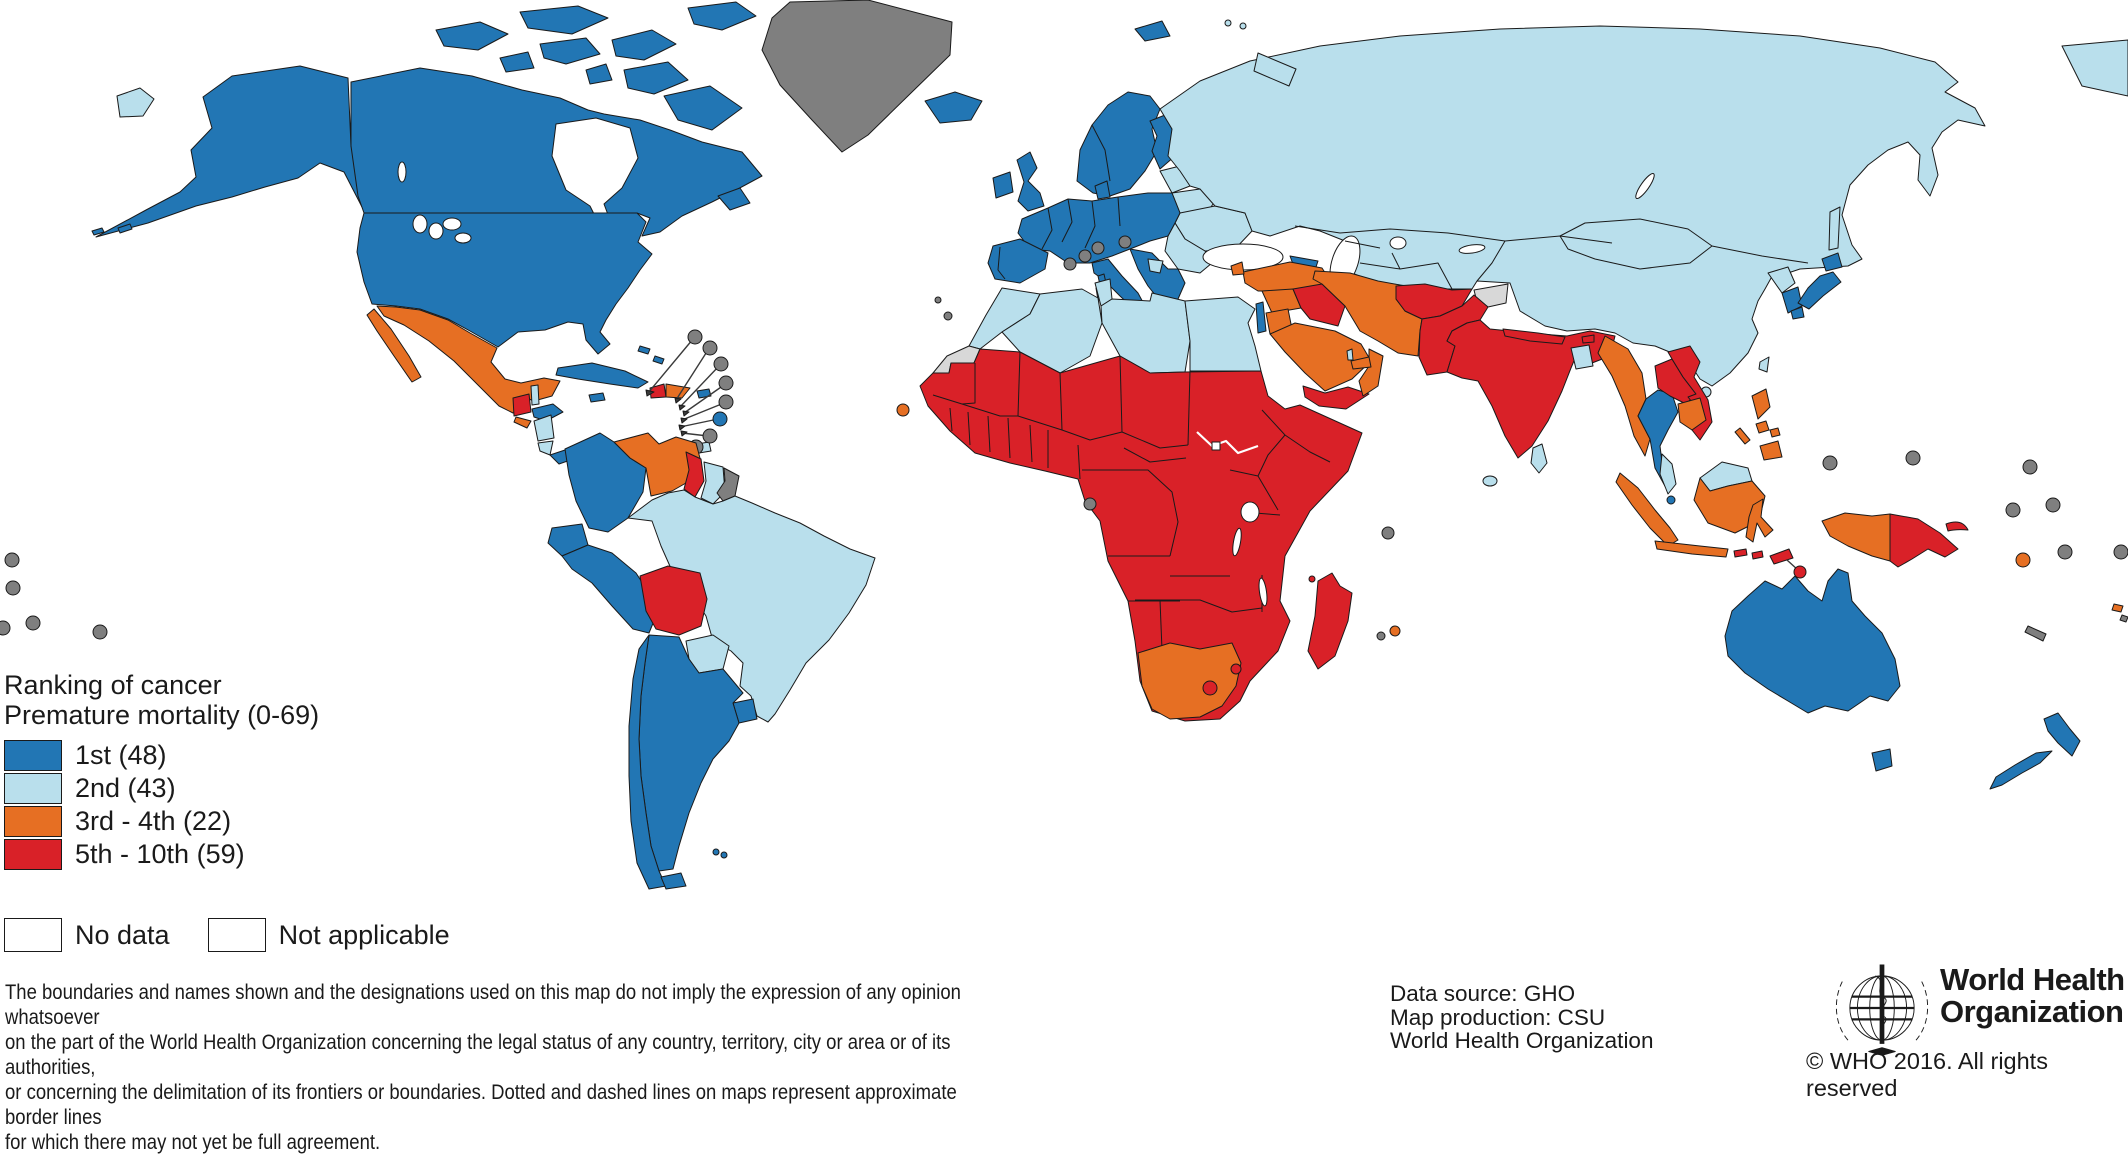 Image resolution: width=2128 pixels, height=1155 pixels. I want to click on country-philippines, so click(1761, 404).